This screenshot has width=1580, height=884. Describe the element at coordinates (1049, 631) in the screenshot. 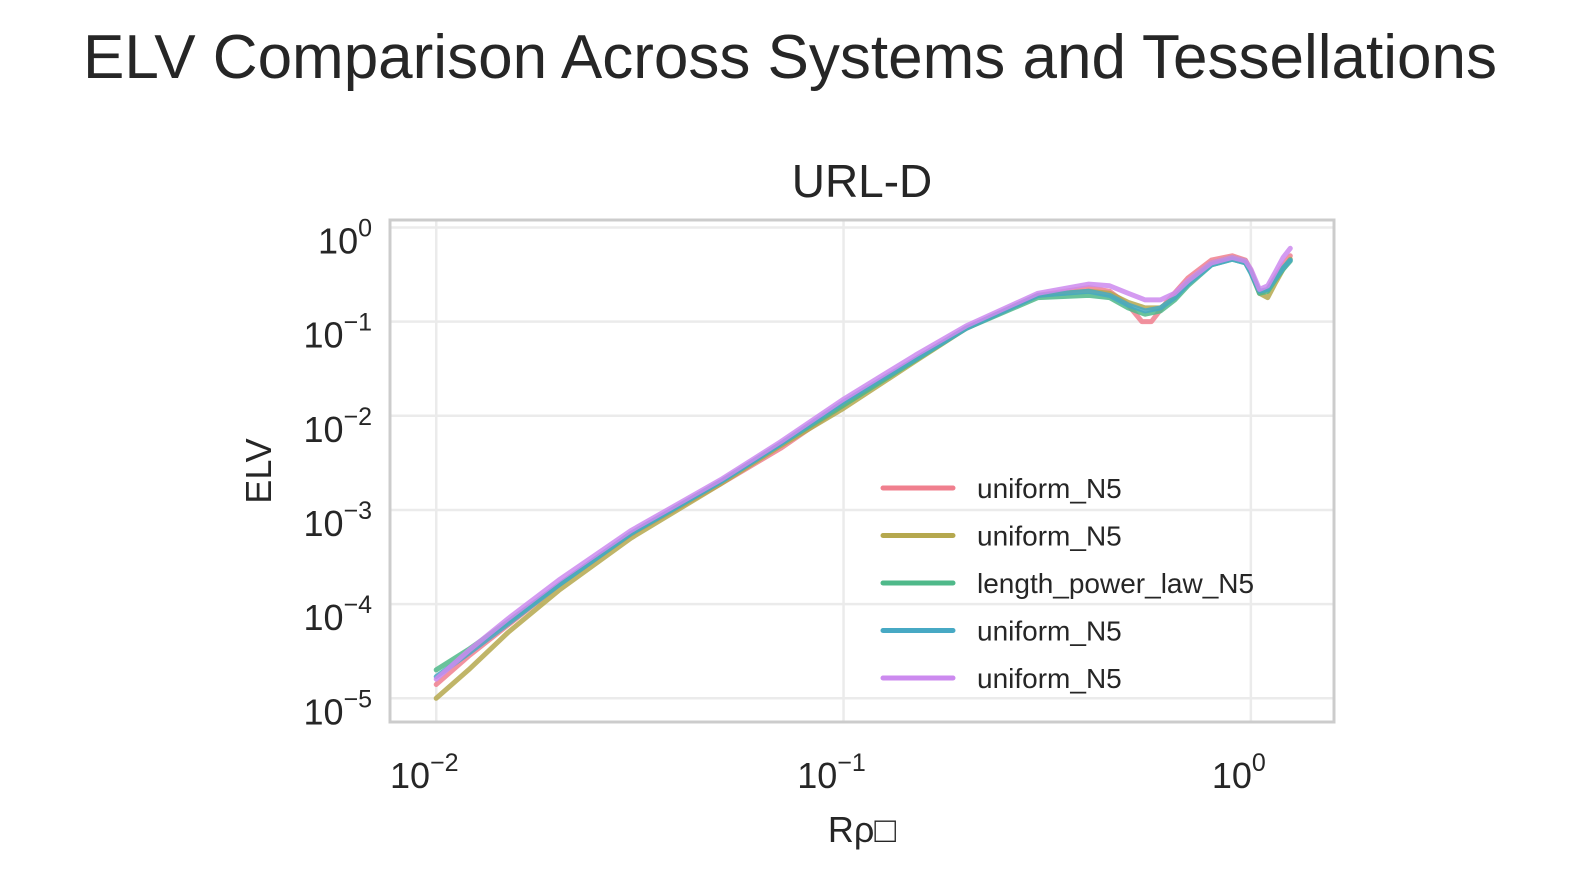

I see `legend-label-3: uniform_N5` at that location.